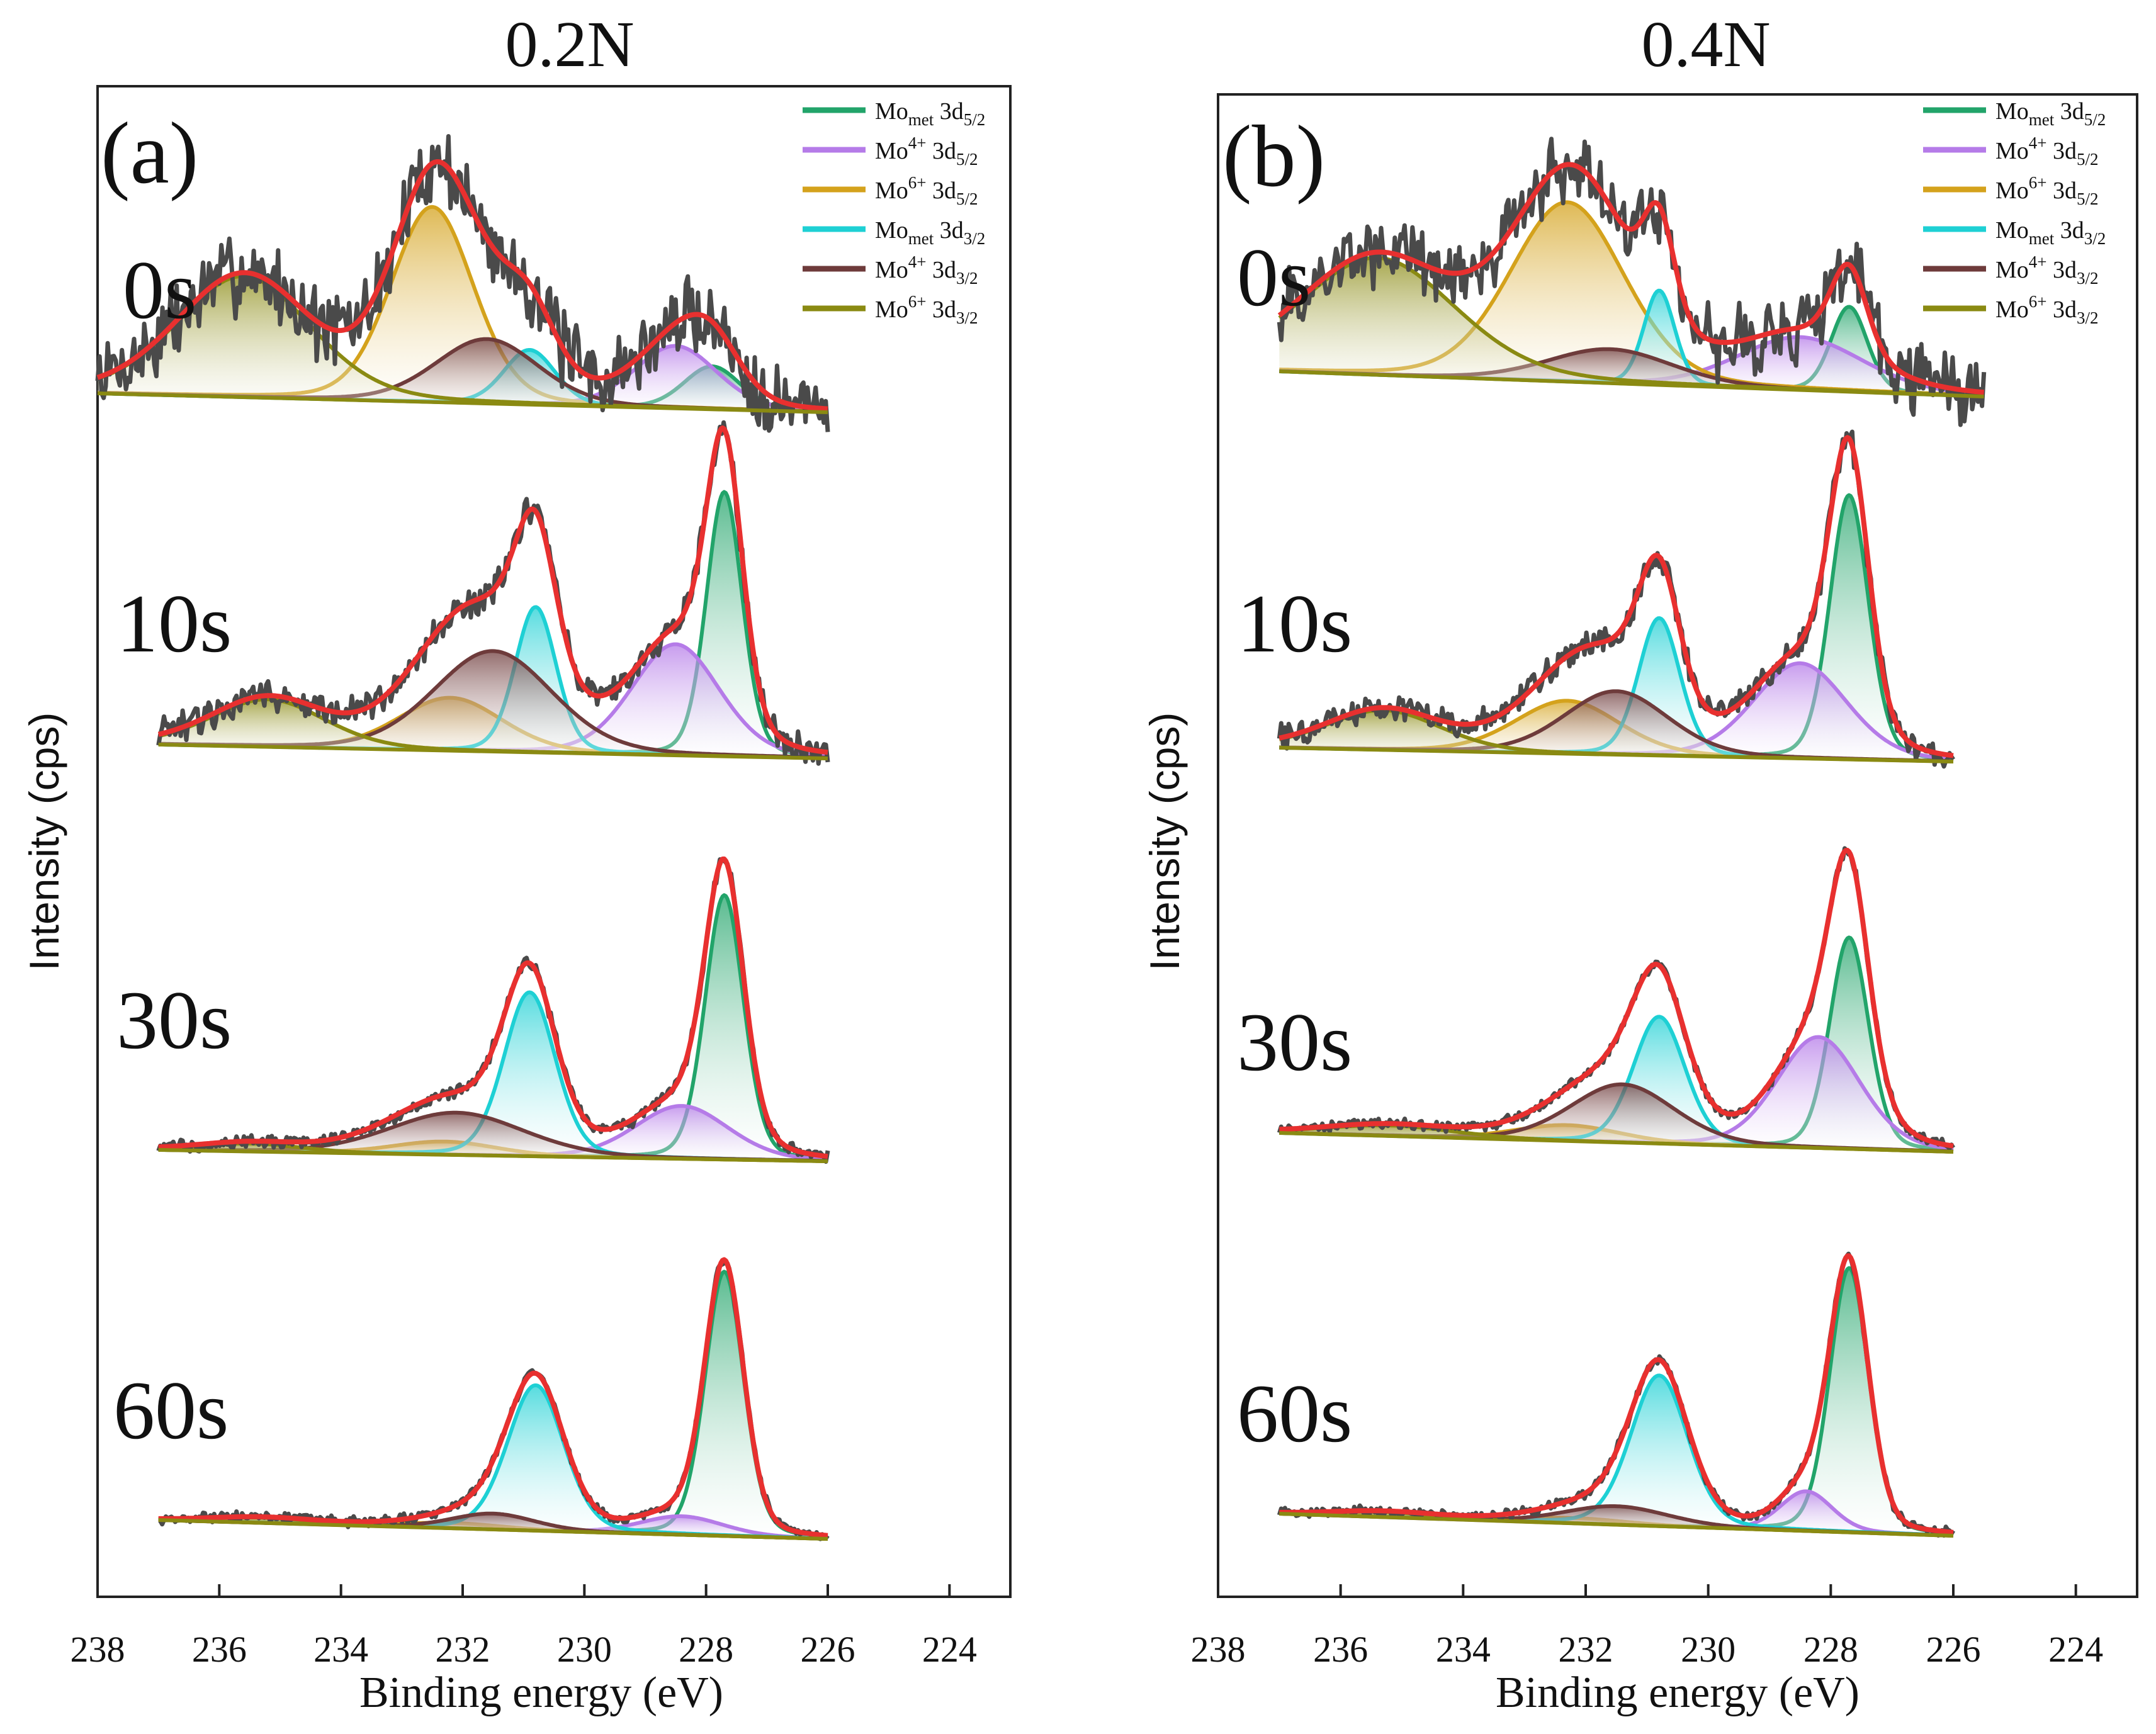  What do you see at coordinates (1647, 1627) in the screenshot?
I see `panel-b-x-ticks: 238 236 234 232 230 228 226 224` at bounding box center [1647, 1627].